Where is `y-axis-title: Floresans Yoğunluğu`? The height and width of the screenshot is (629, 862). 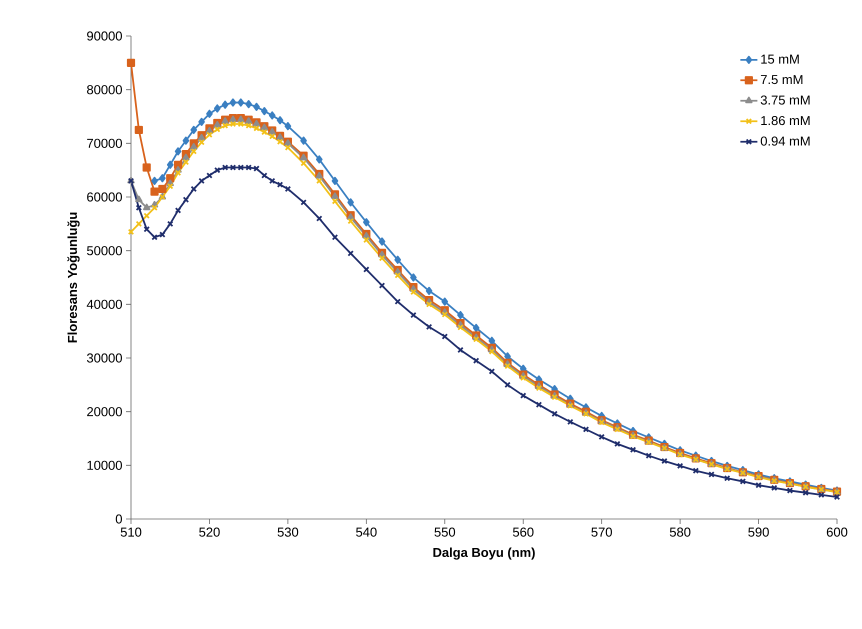
y-axis-title: Floresans Yoğunluğu is located at coordinates (73, 277).